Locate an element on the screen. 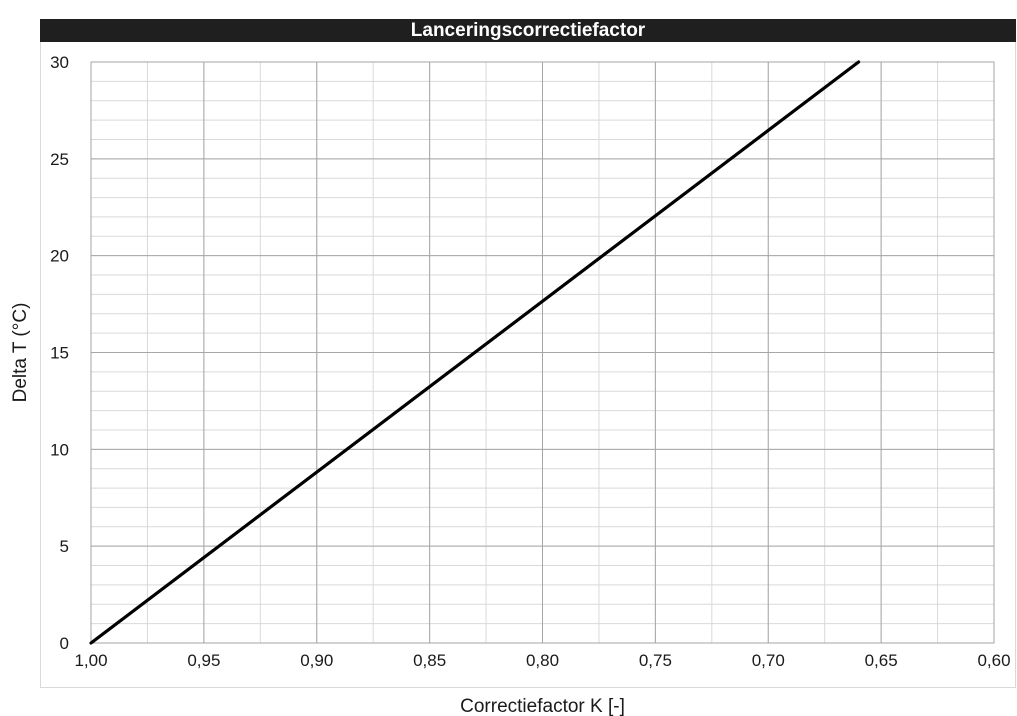  y-tick-label: 0 is located at coordinates (64, 643).